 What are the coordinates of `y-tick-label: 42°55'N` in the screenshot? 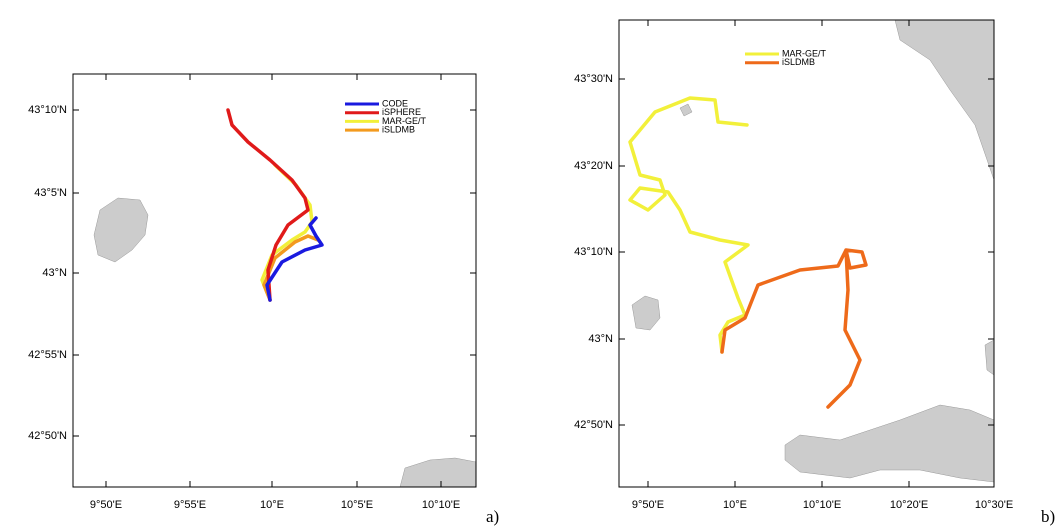 It's located at (47, 355).